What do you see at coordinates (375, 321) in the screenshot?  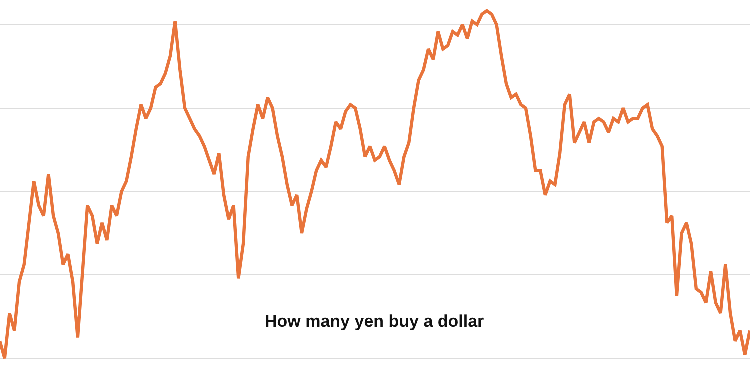 I see `annotation: How many yen buy a dollar` at bounding box center [375, 321].